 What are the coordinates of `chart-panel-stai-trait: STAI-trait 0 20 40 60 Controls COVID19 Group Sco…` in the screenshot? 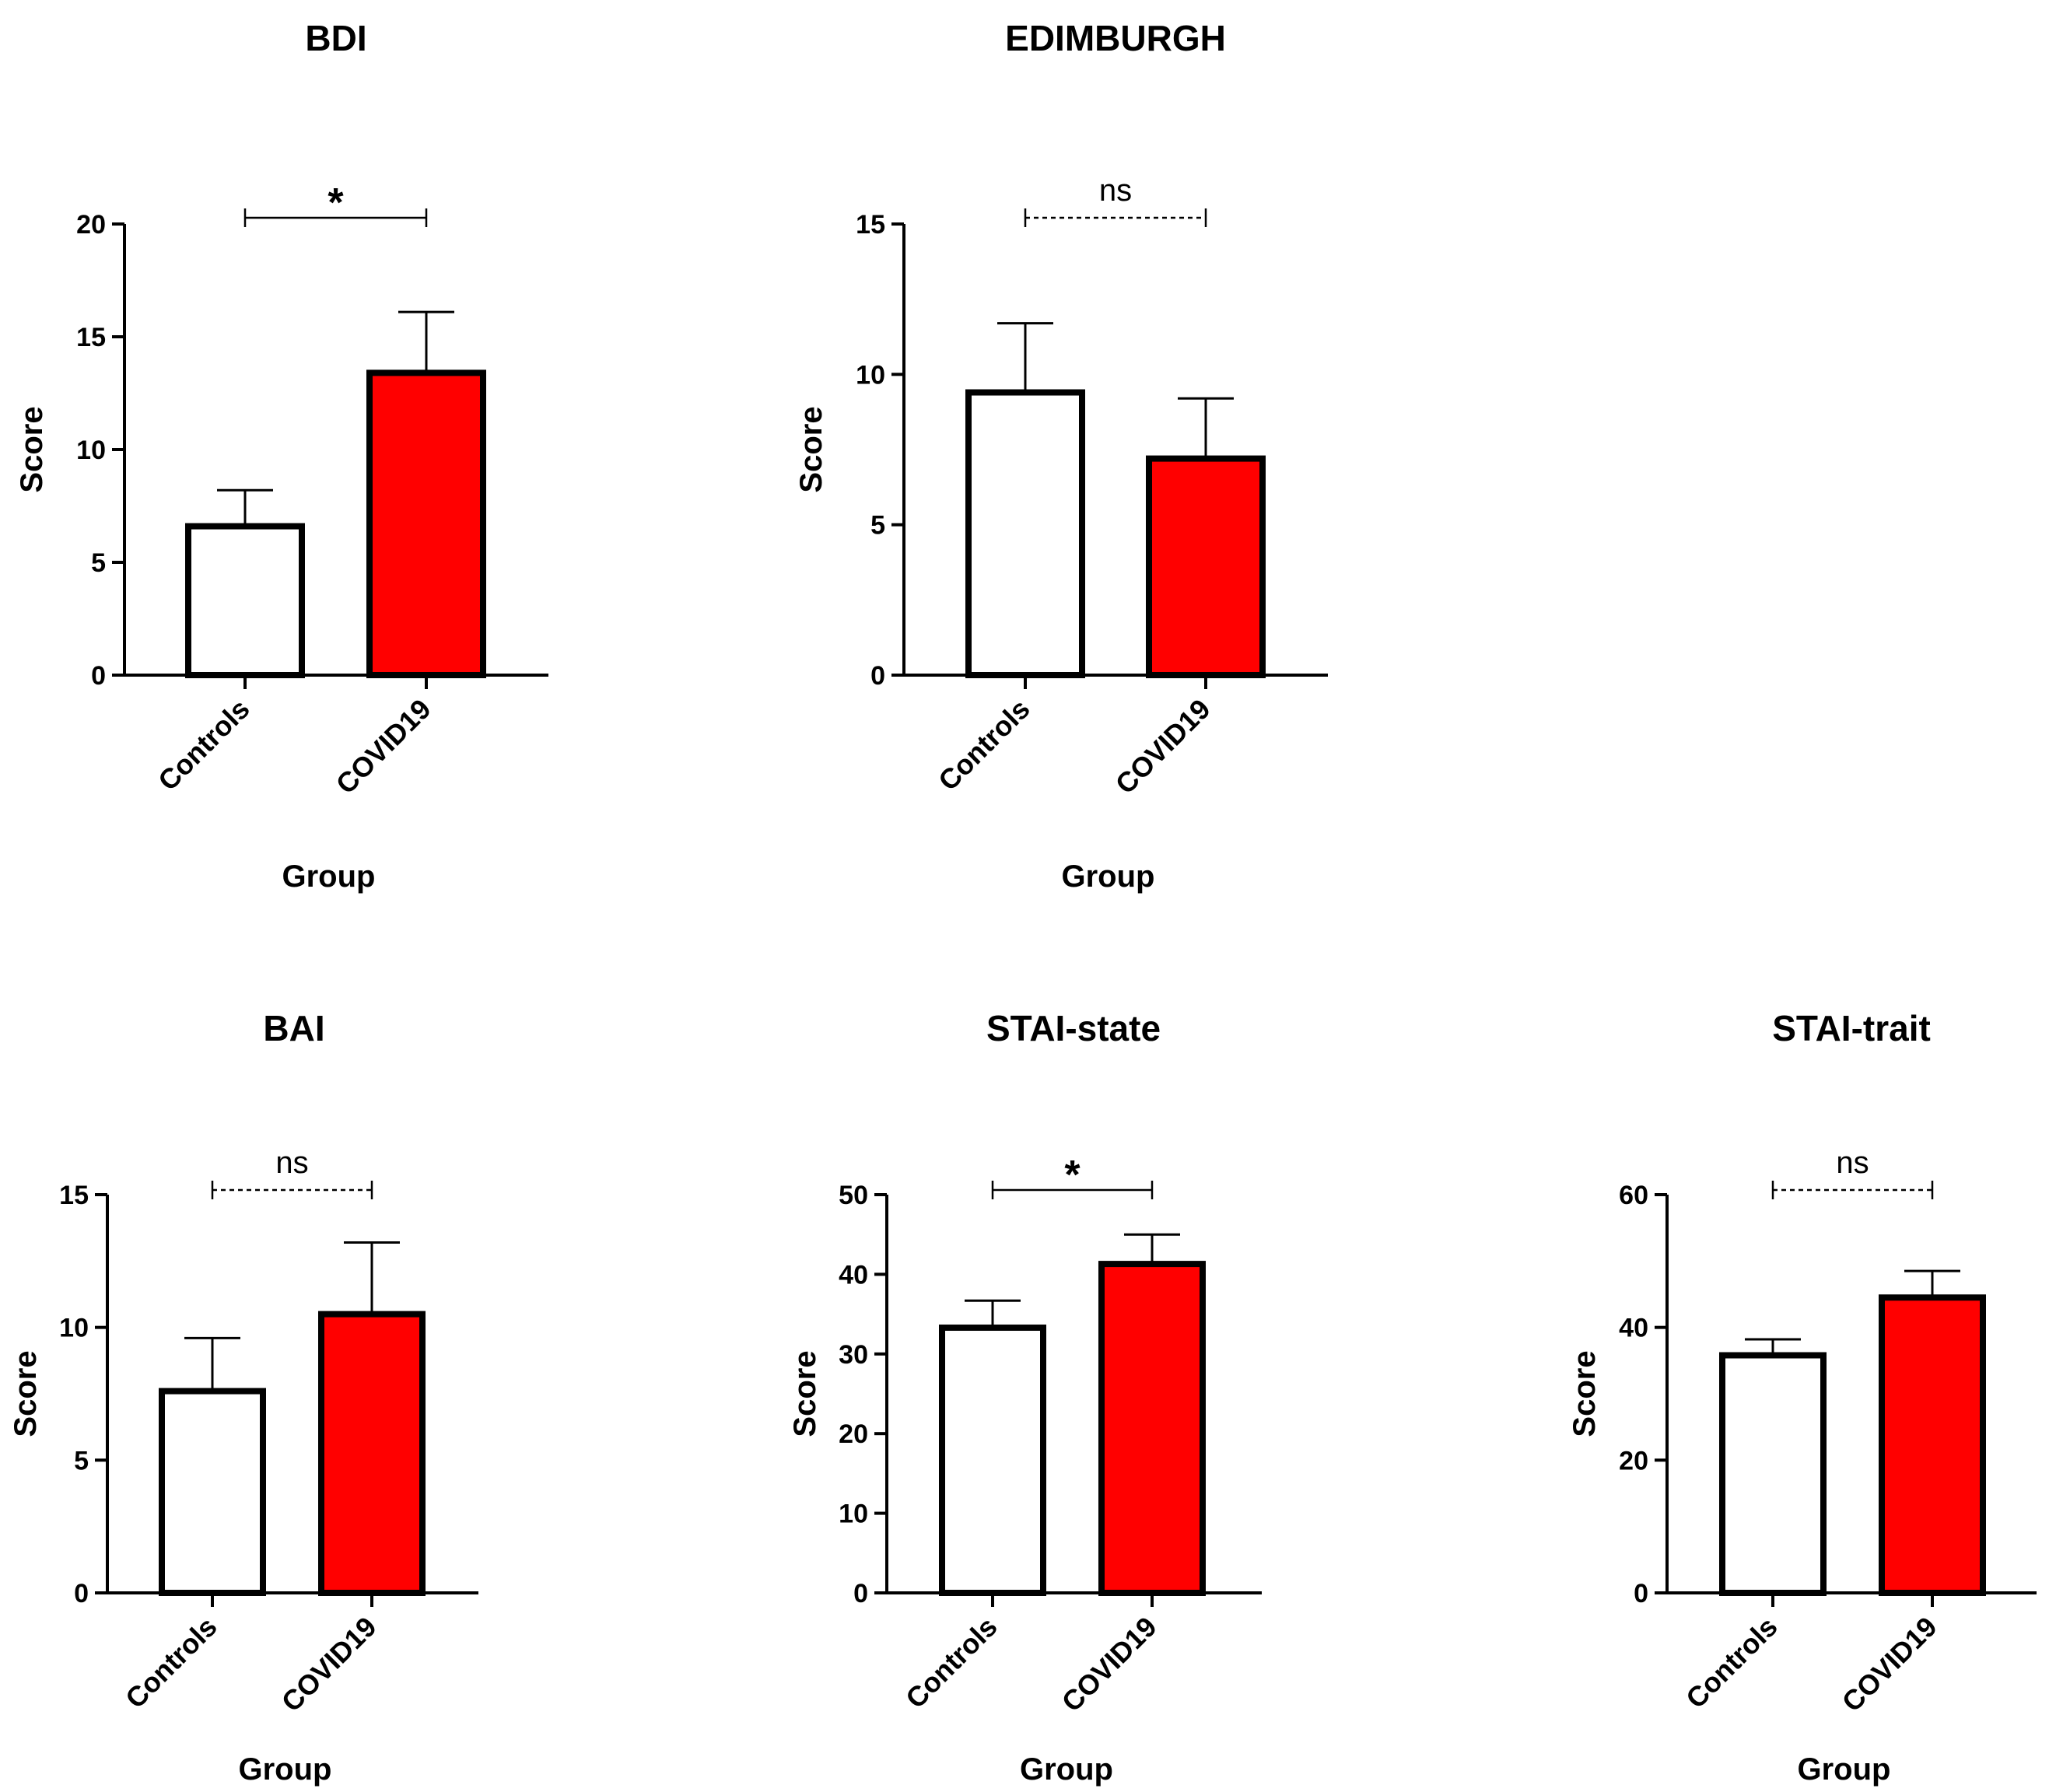 It's located at (1802, 1398).